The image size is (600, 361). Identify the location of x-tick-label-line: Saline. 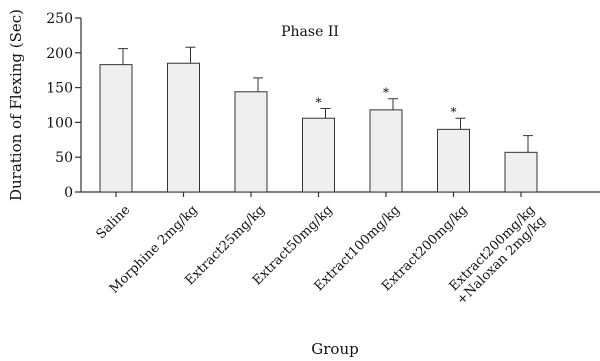
(114, 222).